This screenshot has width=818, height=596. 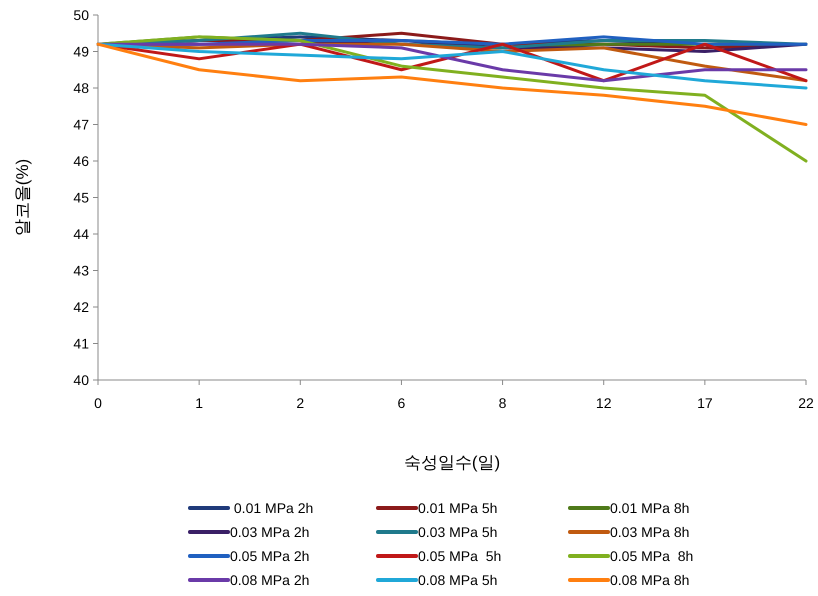 I want to click on x-tick-label: 0, so click(x=98, y=403).